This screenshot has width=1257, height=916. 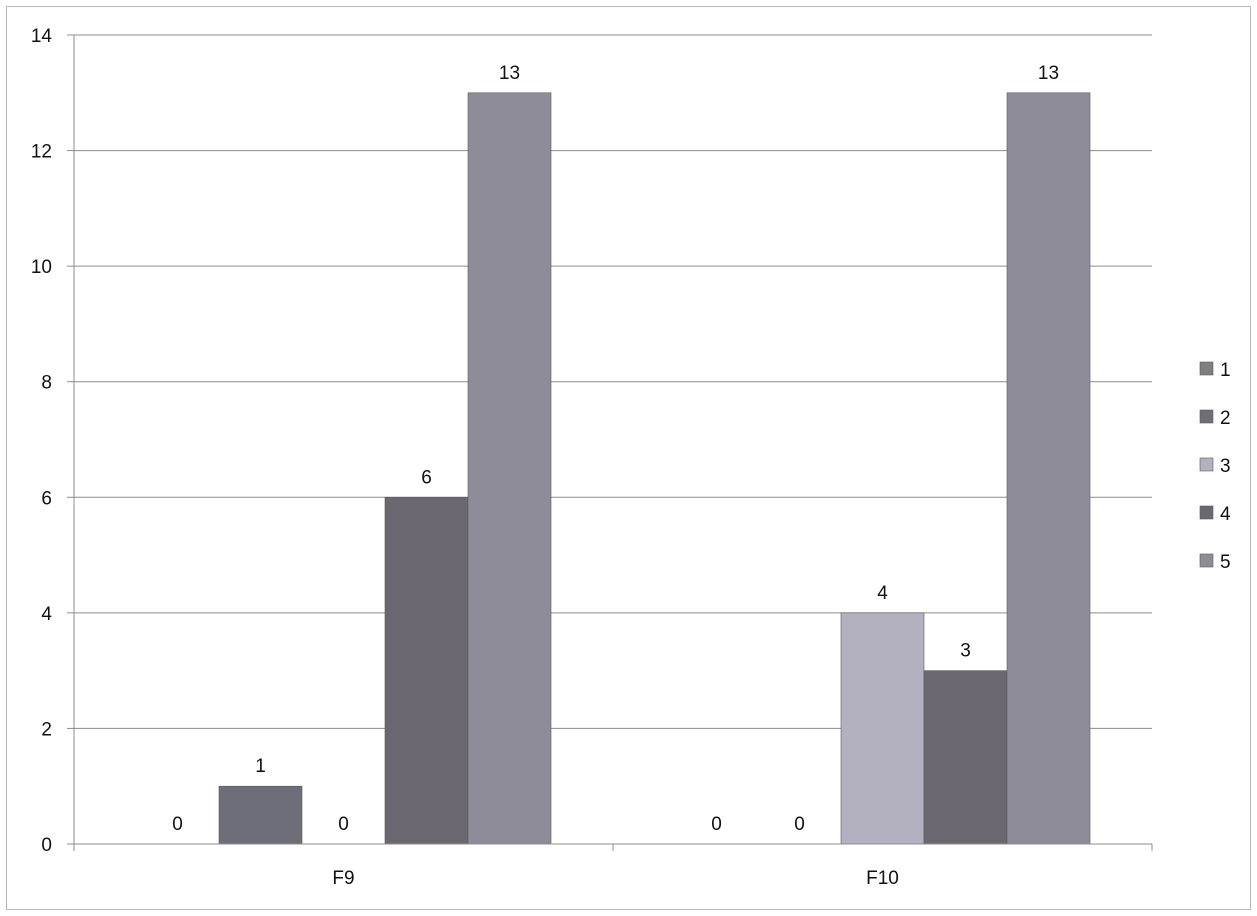 What do you see at coordinates (343, 824) in the screenshot?
I see `data-label-F9-series-3: 0` at bounding box center [343, 824].